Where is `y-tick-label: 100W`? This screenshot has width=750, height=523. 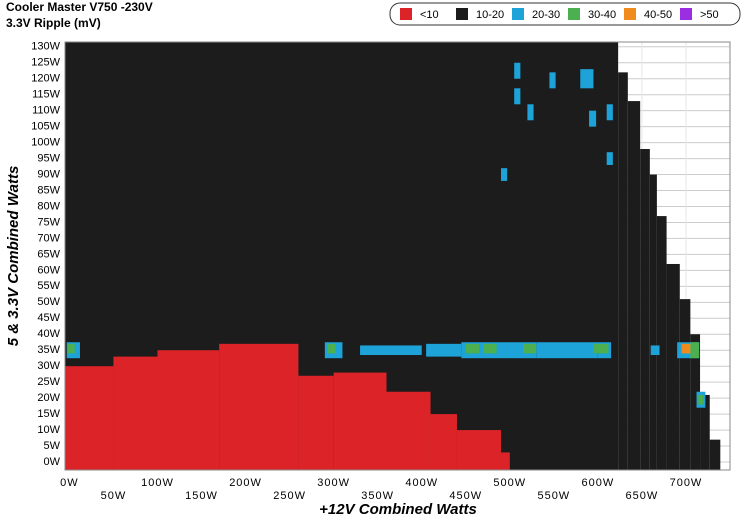 y-tick-label: 100W is located at coordinates (45, 143).